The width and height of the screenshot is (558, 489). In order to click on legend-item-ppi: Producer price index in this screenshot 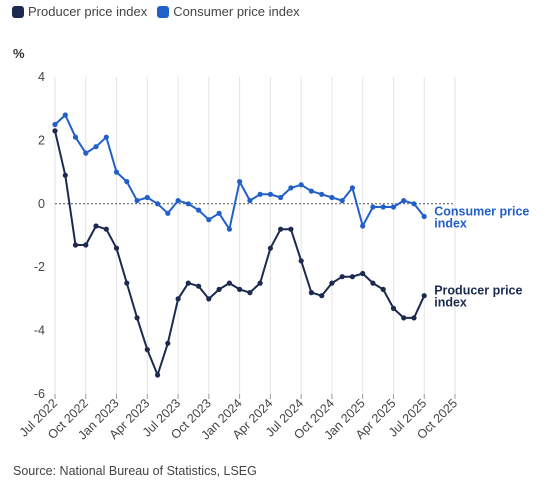, I will do `click(79, 11)`.